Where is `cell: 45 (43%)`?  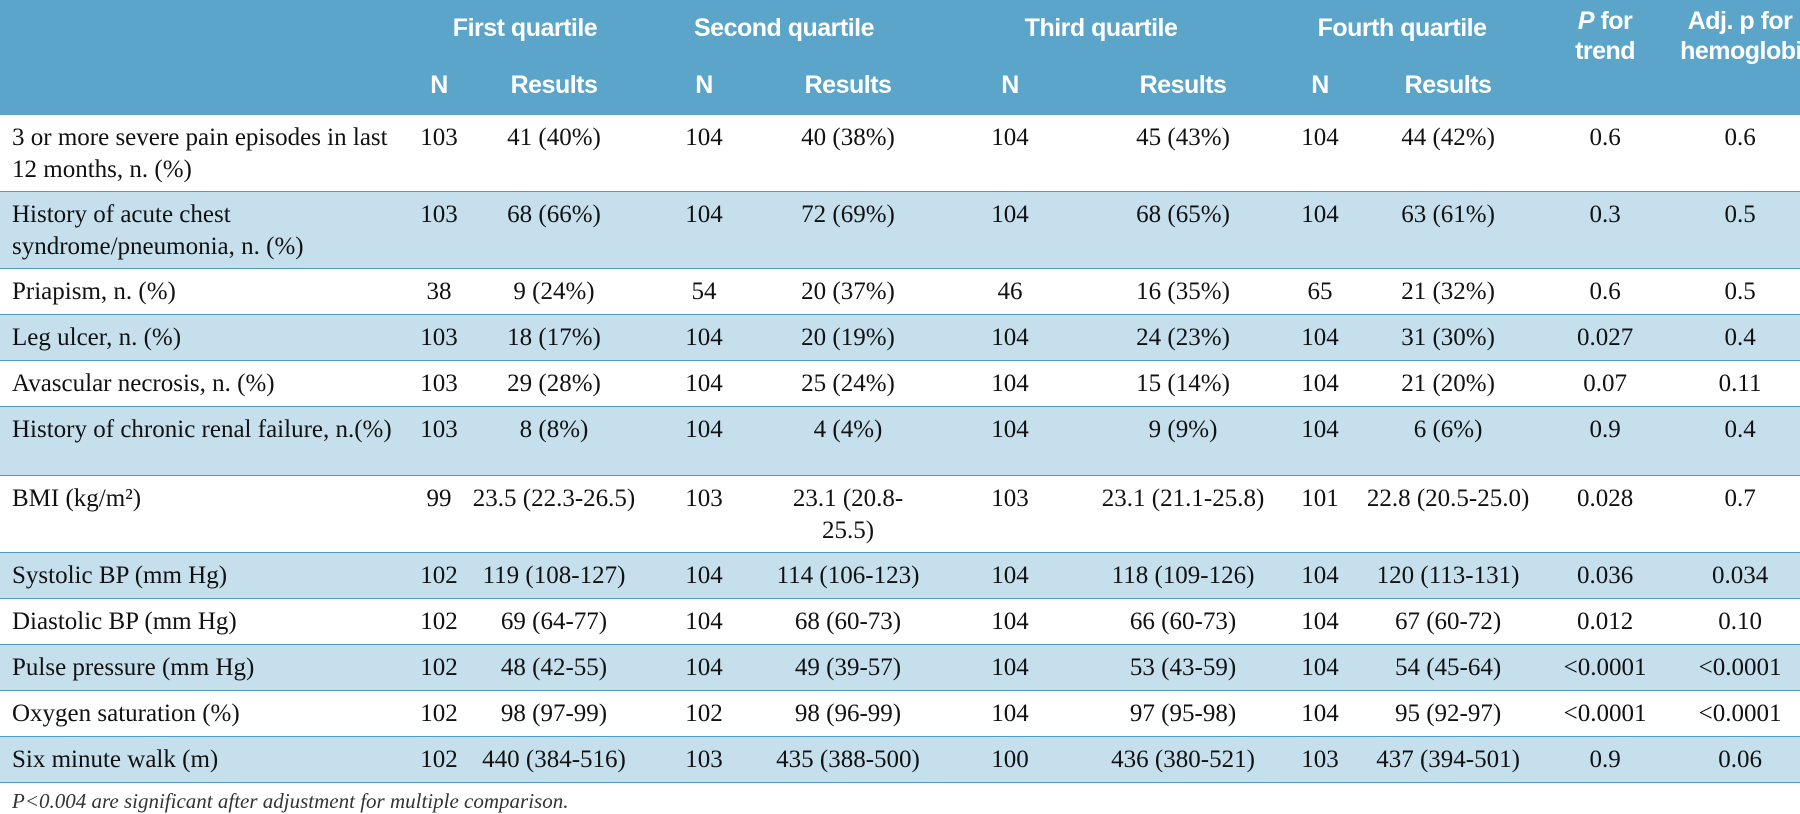 cell: 45 (43%) is located at coordinates (1183, 153).